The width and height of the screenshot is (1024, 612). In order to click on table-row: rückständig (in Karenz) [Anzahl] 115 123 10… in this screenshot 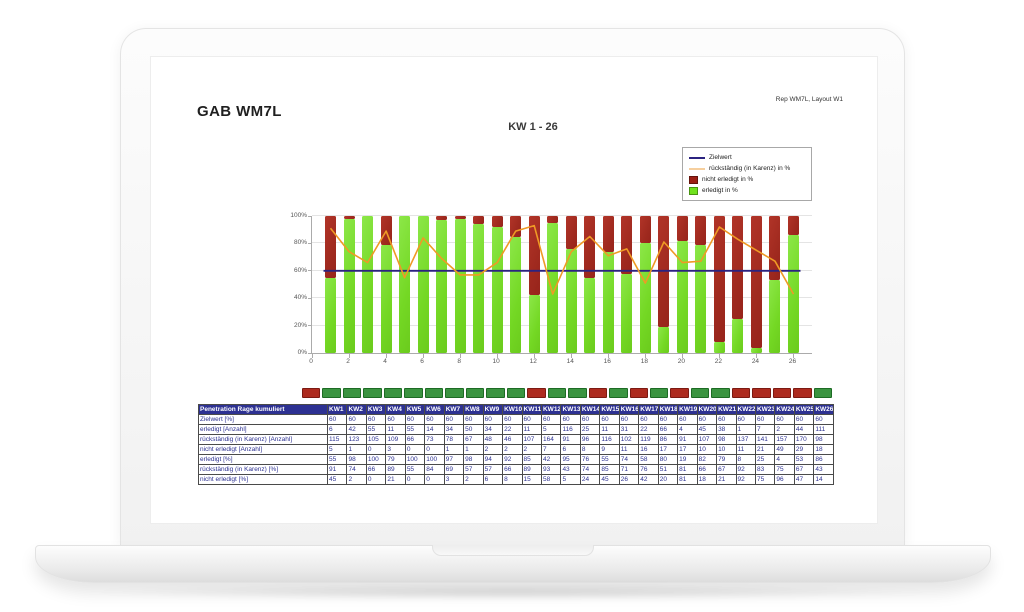, I will do `click(516, 439)`.